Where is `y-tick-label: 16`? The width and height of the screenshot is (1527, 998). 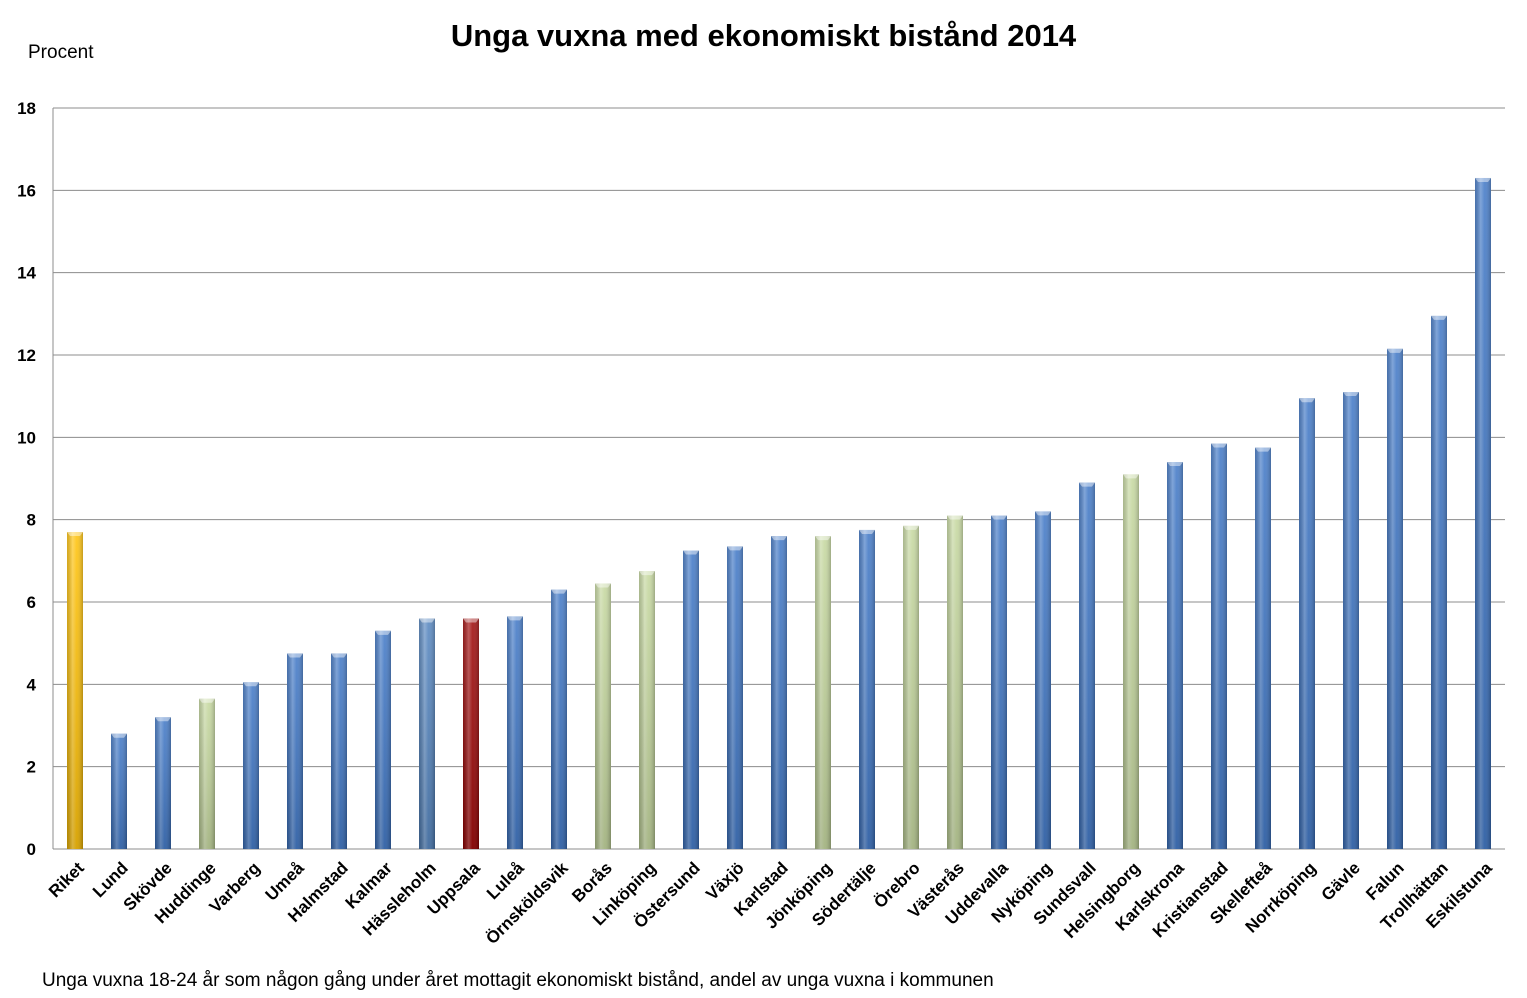
y-tick-label: 16 is located at coordinates (26, 190).